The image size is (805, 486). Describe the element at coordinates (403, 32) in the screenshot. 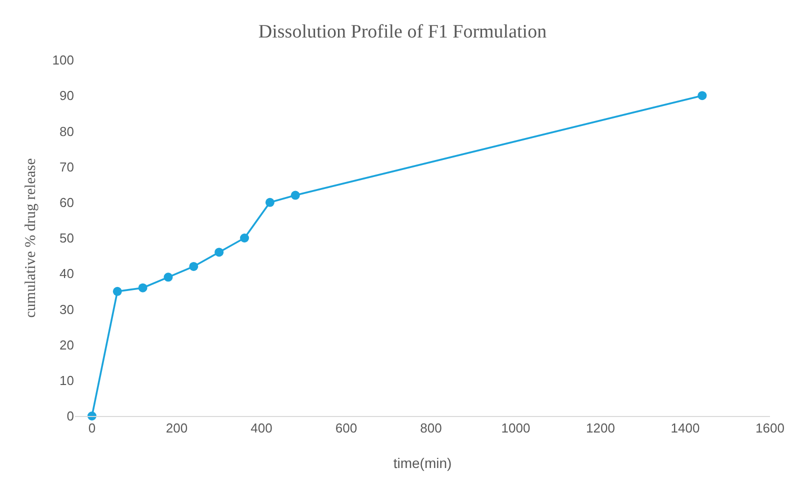

I see `chart-title: Dissolution Profile of F1 Formulation` at that location.